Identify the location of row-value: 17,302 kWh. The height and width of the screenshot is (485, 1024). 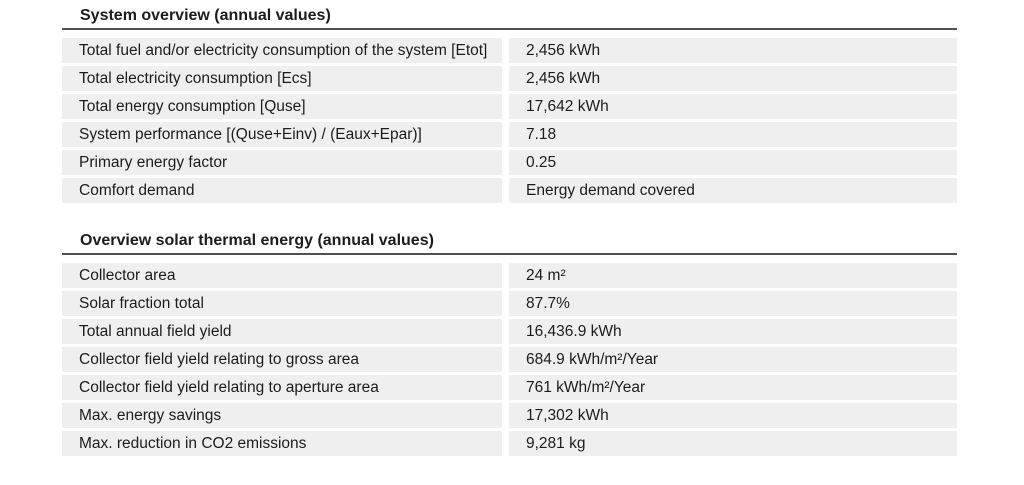
(733, 415).